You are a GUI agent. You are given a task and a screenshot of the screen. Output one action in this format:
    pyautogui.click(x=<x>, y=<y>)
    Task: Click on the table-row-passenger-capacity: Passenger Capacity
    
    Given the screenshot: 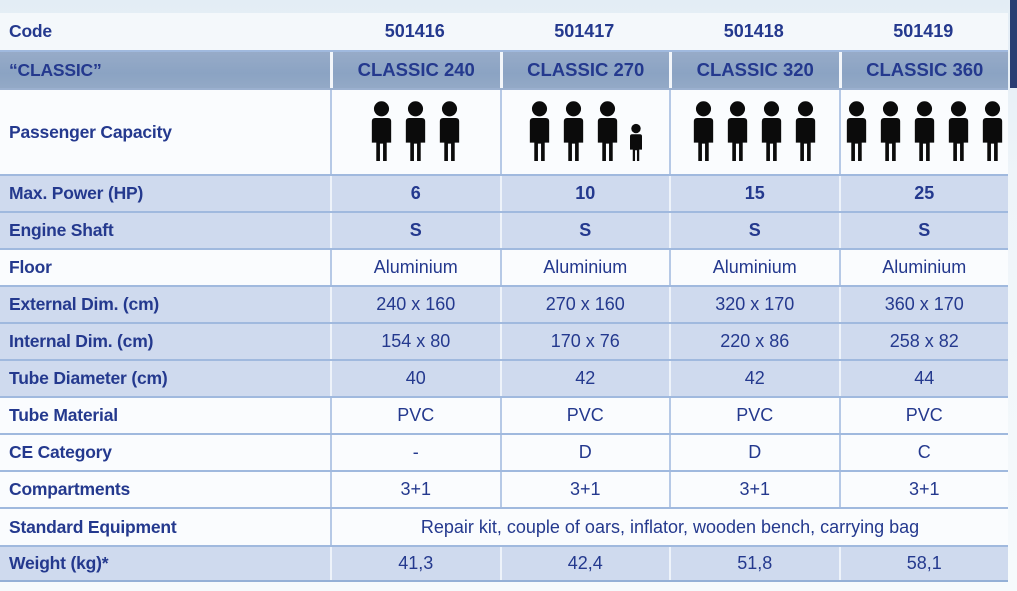 What is the action you would take?
    pyautogui.click(x=504, y=131)
    